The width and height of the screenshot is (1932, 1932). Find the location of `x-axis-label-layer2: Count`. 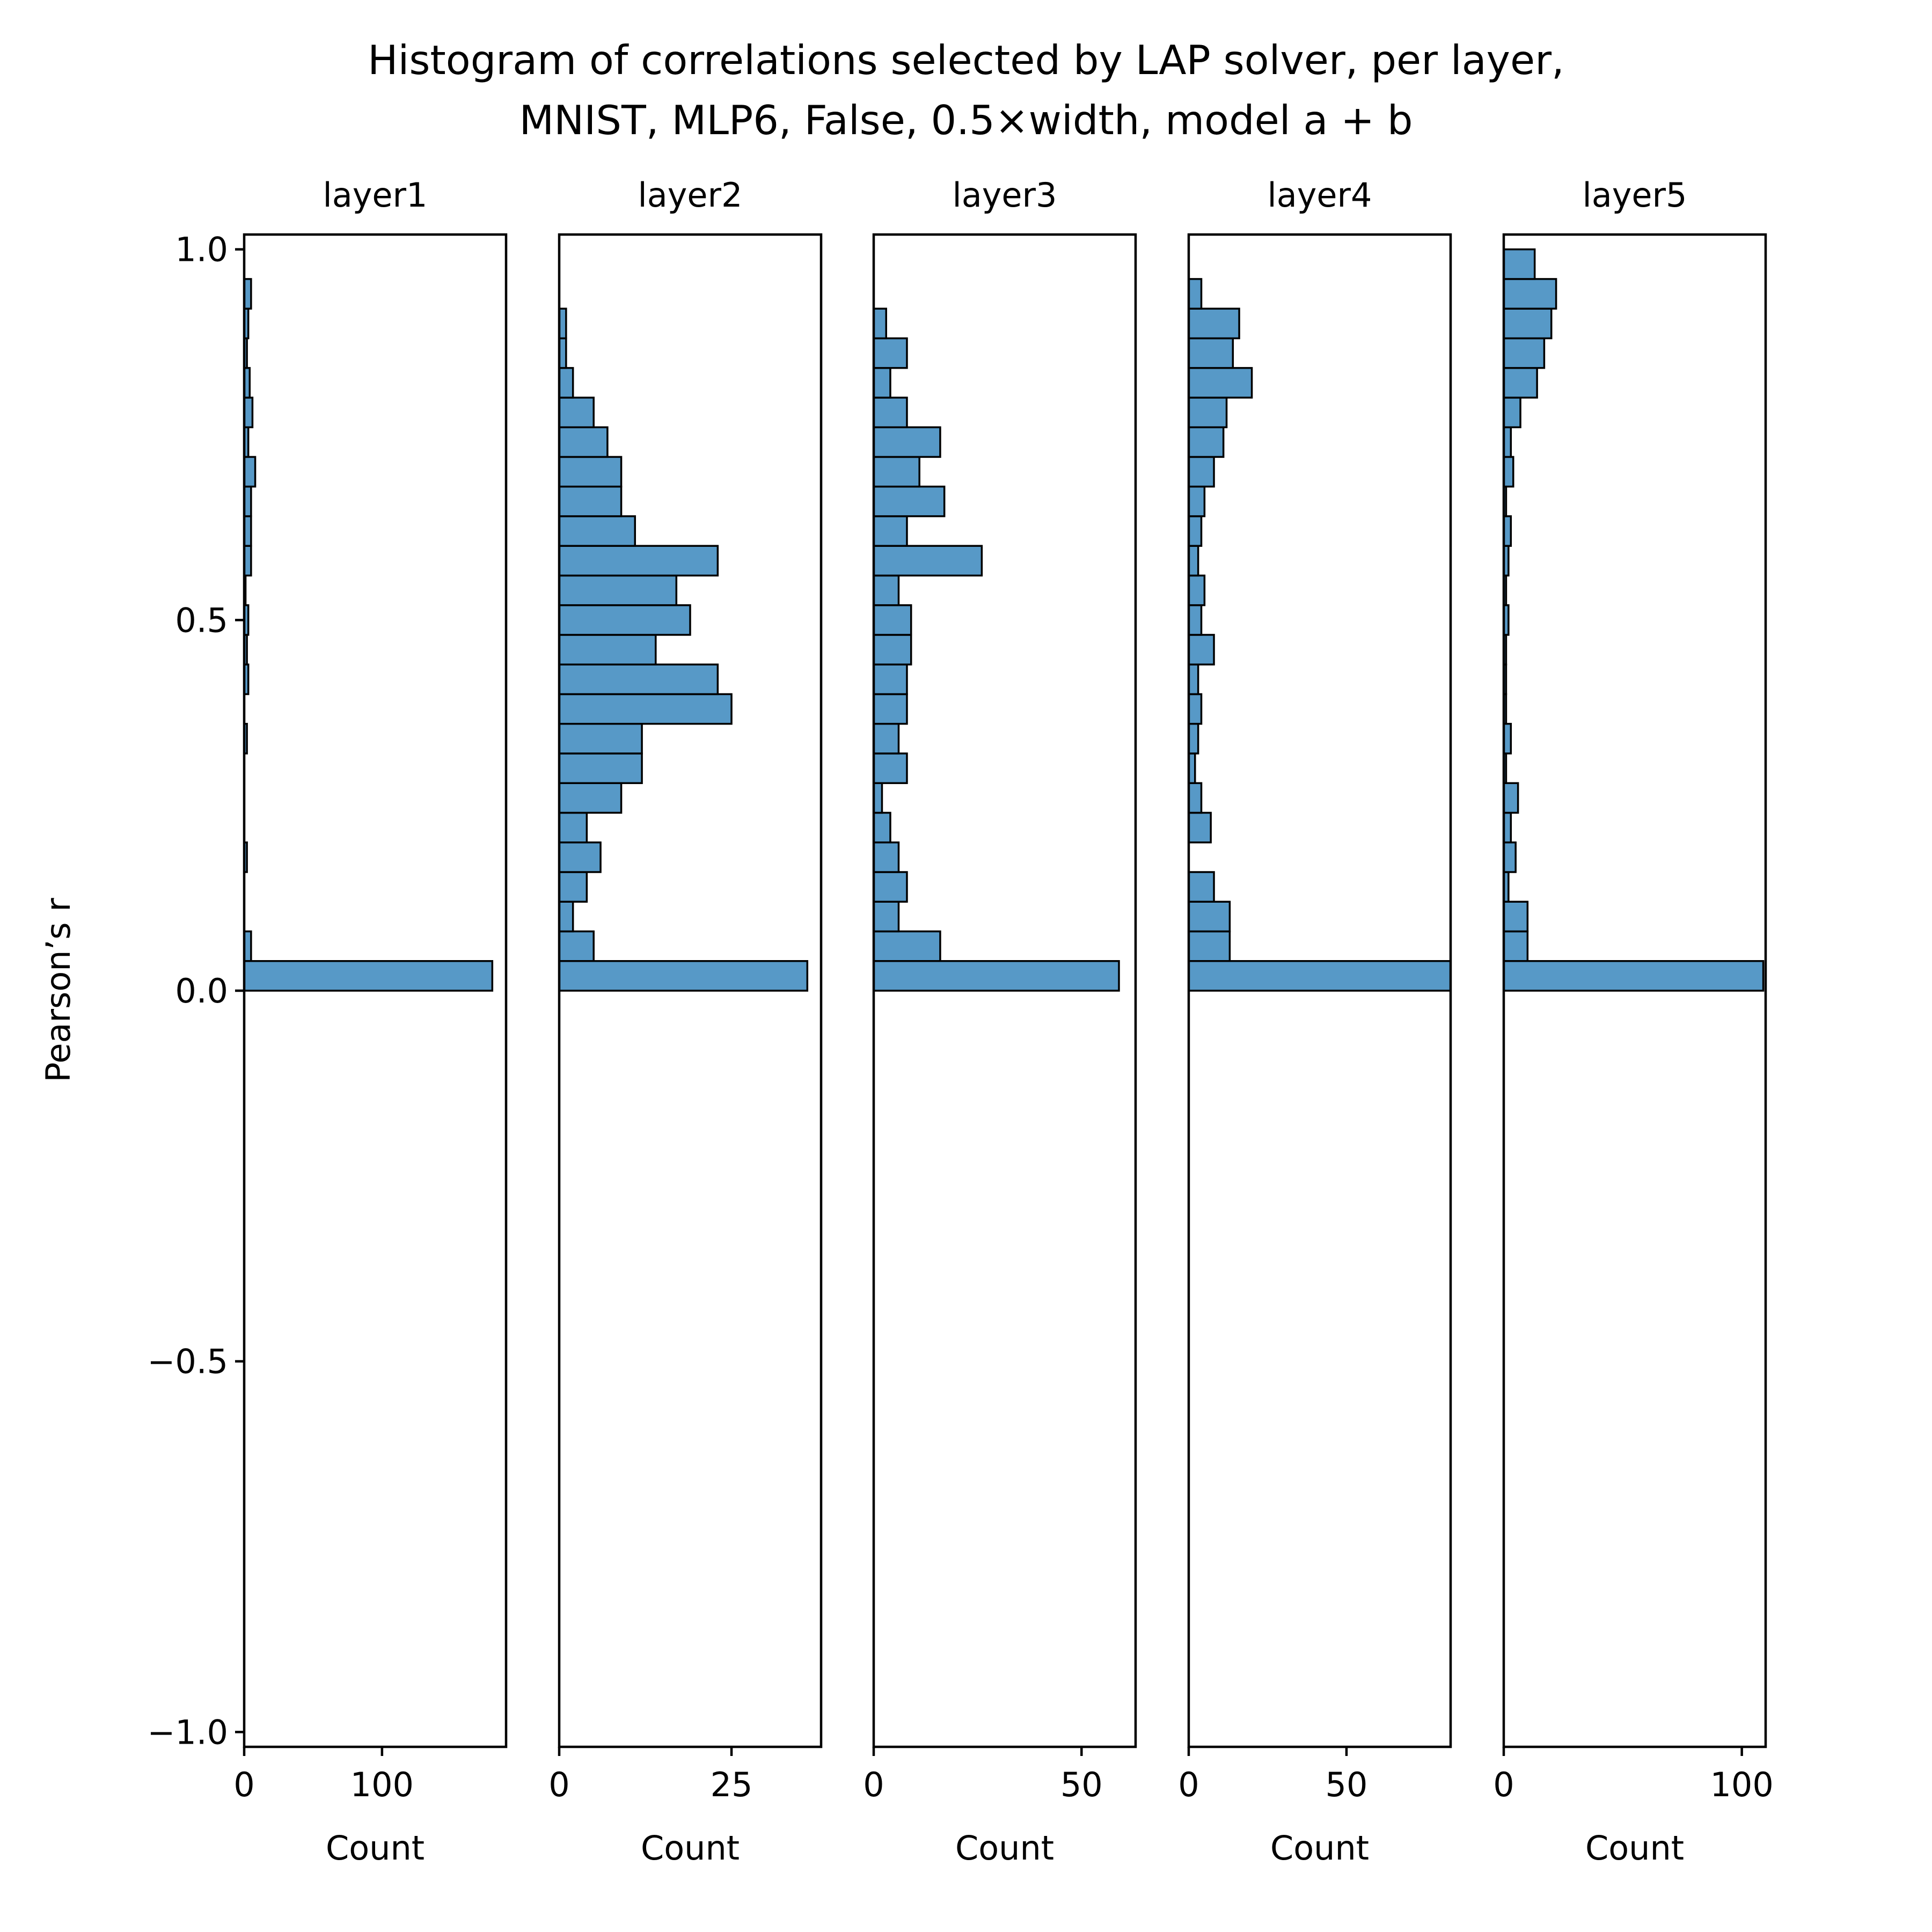

x-axis-label-layer2: Count is located at coordinates (690, 1848).